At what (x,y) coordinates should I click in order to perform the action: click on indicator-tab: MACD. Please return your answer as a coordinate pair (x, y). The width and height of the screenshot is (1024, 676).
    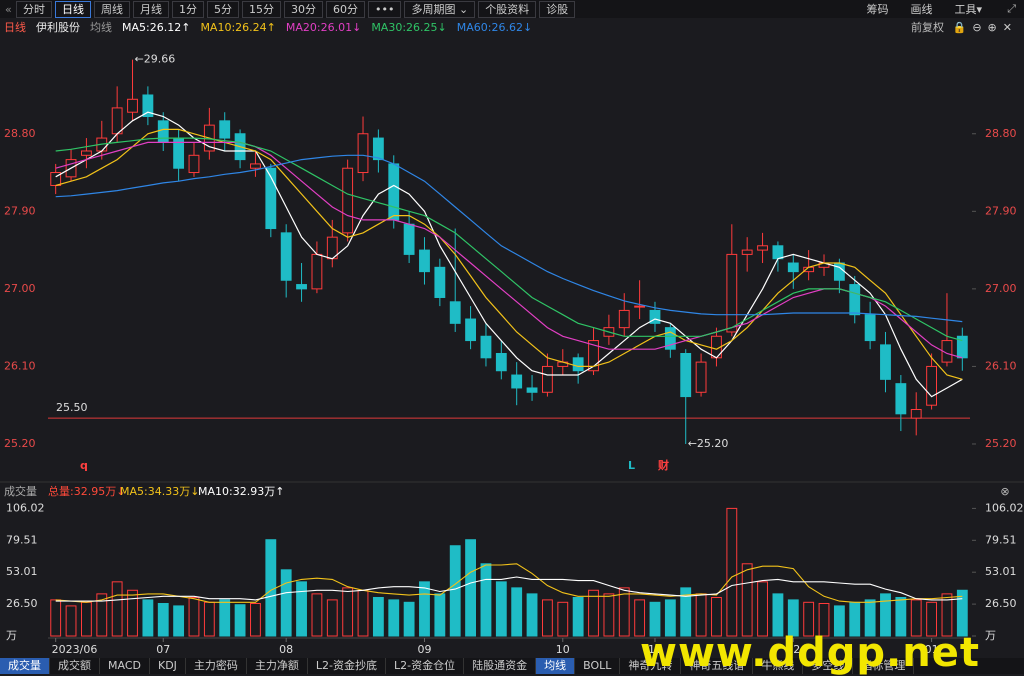
    Looking at the image, I should click on (125, 666).